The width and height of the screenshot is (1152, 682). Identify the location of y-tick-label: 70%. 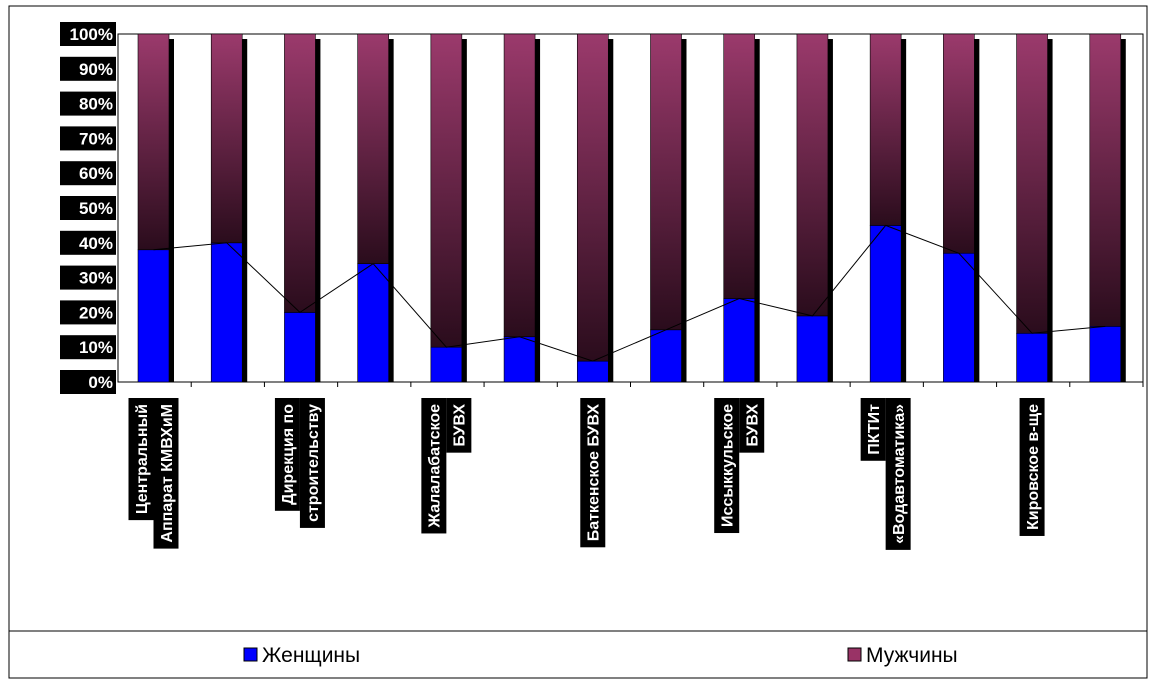
(96, 138).